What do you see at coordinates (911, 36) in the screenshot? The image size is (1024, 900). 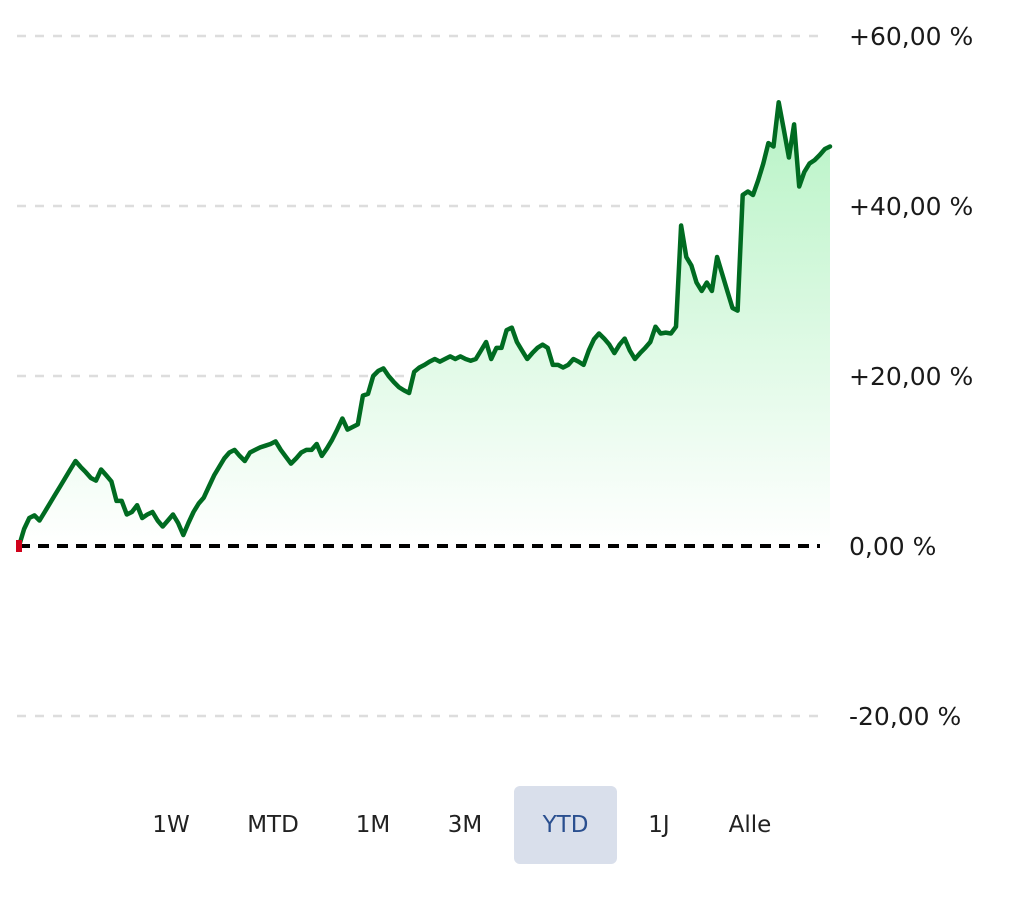 I see `y-tick-label-0: +60,00 %` at bounding box center [911, 36].